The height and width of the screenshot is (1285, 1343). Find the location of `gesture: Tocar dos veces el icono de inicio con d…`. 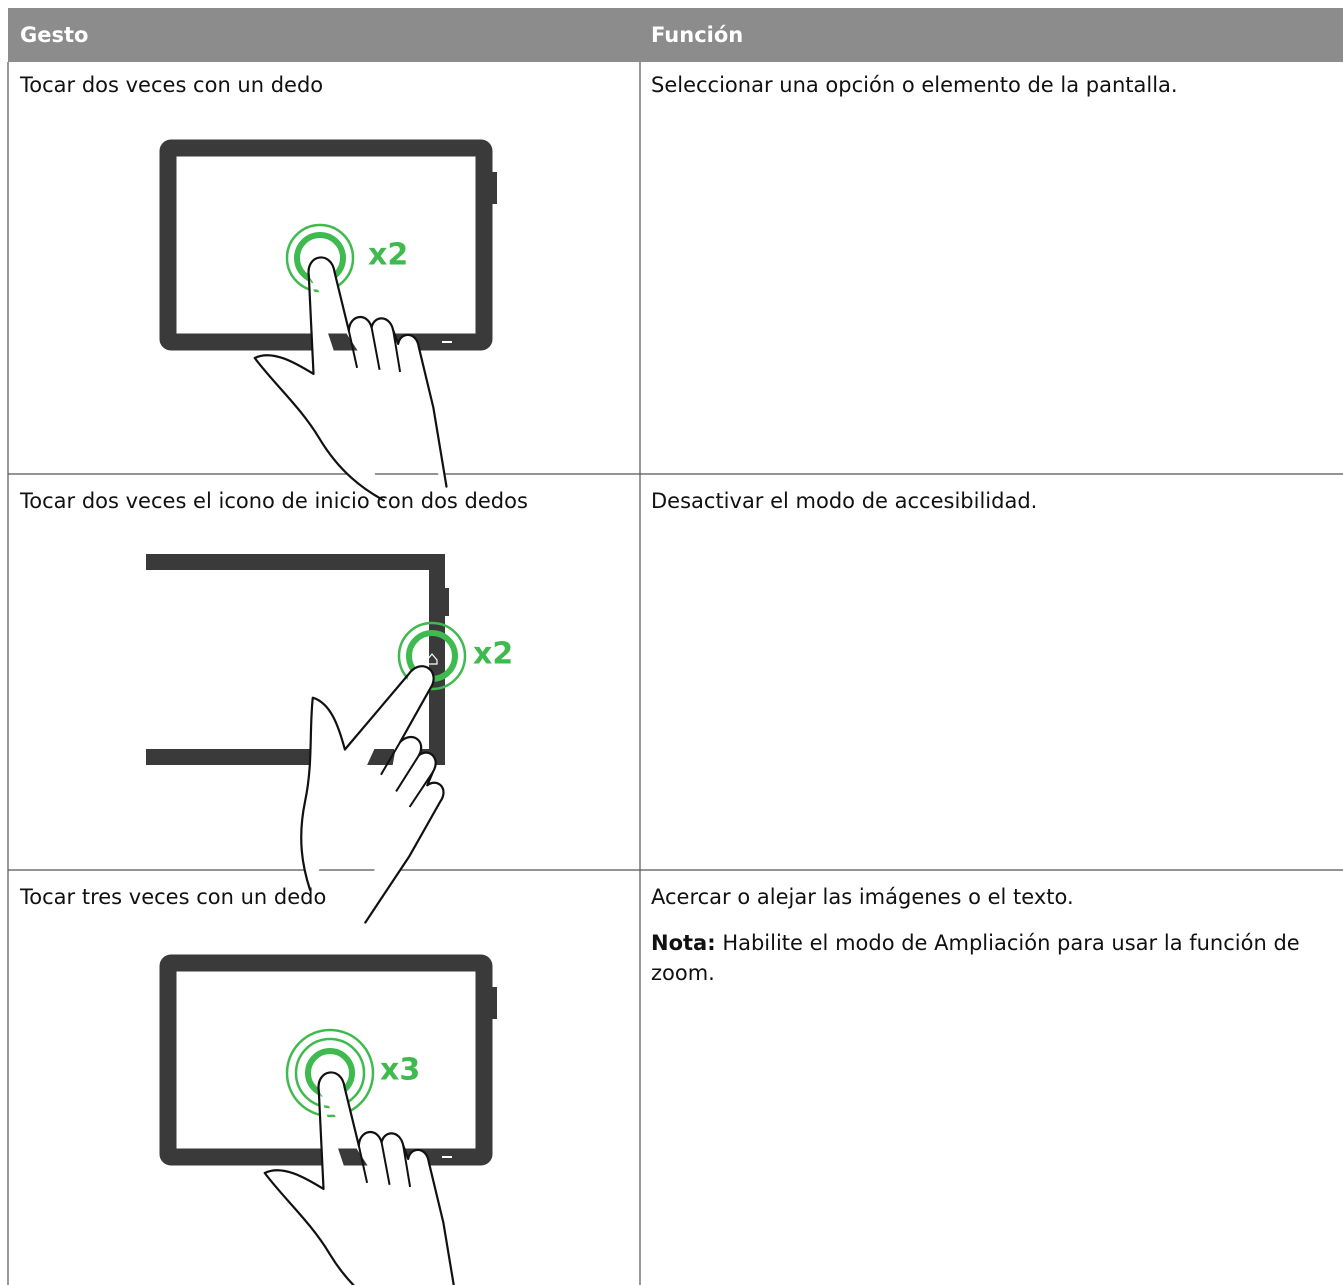

gesture: Tocar dos veces el icono de inicio con d… is located at coordinates (274, 501).